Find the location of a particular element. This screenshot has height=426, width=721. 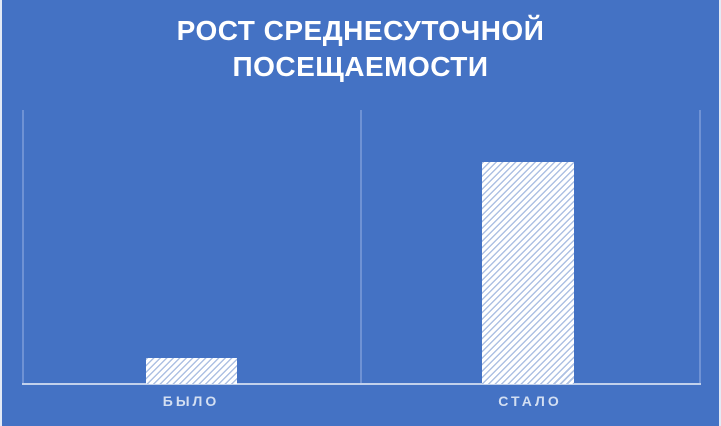

bar-before is located at coordinates (191, 371).